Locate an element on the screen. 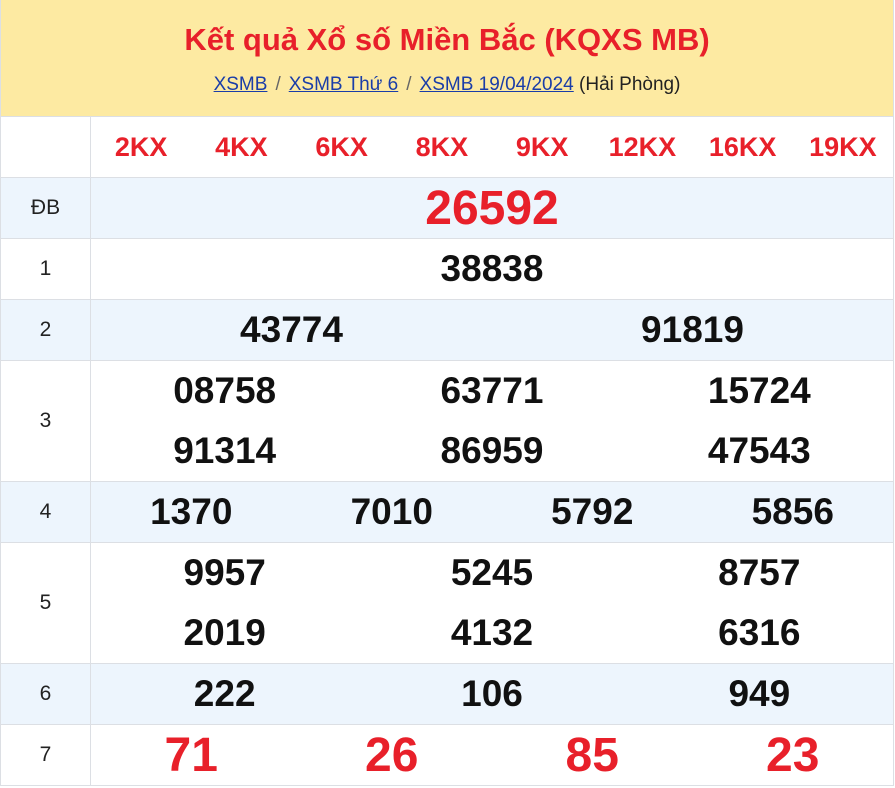 The width and height of the screenshot is (895, 788). prize-label: 5 is located at coordinates (46, 603).